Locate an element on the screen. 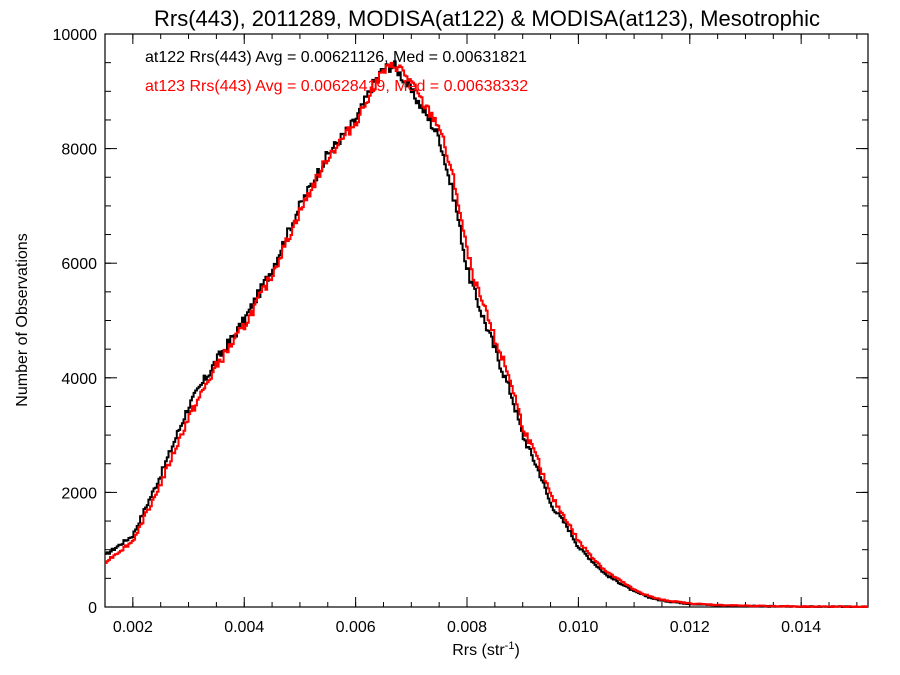 This screenshot has width=900, height=675. y-tick-label: 6000 is located at coordinates (79, 264).